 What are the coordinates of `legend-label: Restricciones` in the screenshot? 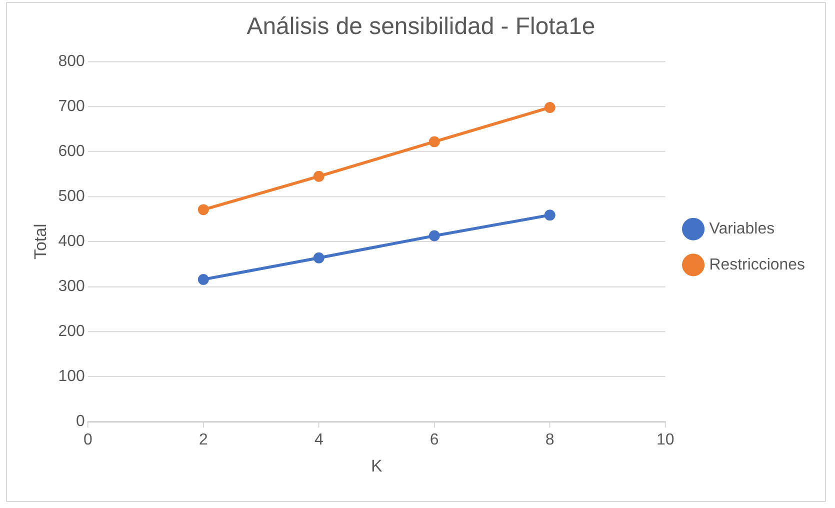 It's located at (757, 265).